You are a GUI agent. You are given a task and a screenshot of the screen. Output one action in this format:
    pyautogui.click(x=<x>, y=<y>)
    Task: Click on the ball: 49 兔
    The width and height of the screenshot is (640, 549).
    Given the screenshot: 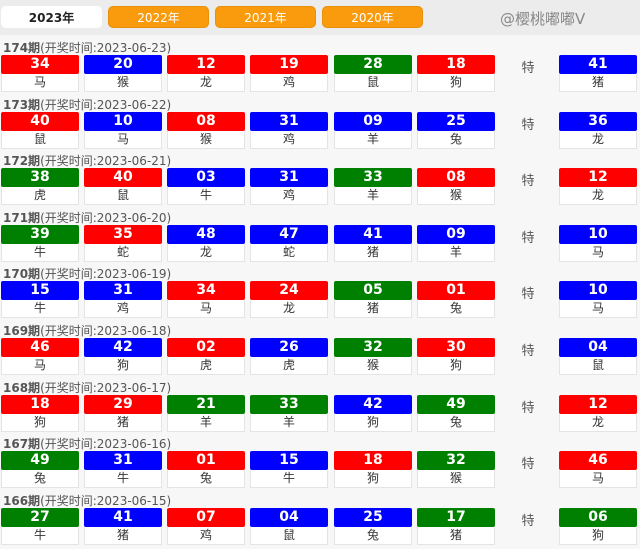 What is the action you would take?
    pyautogui.click(x=40, y=470)
    